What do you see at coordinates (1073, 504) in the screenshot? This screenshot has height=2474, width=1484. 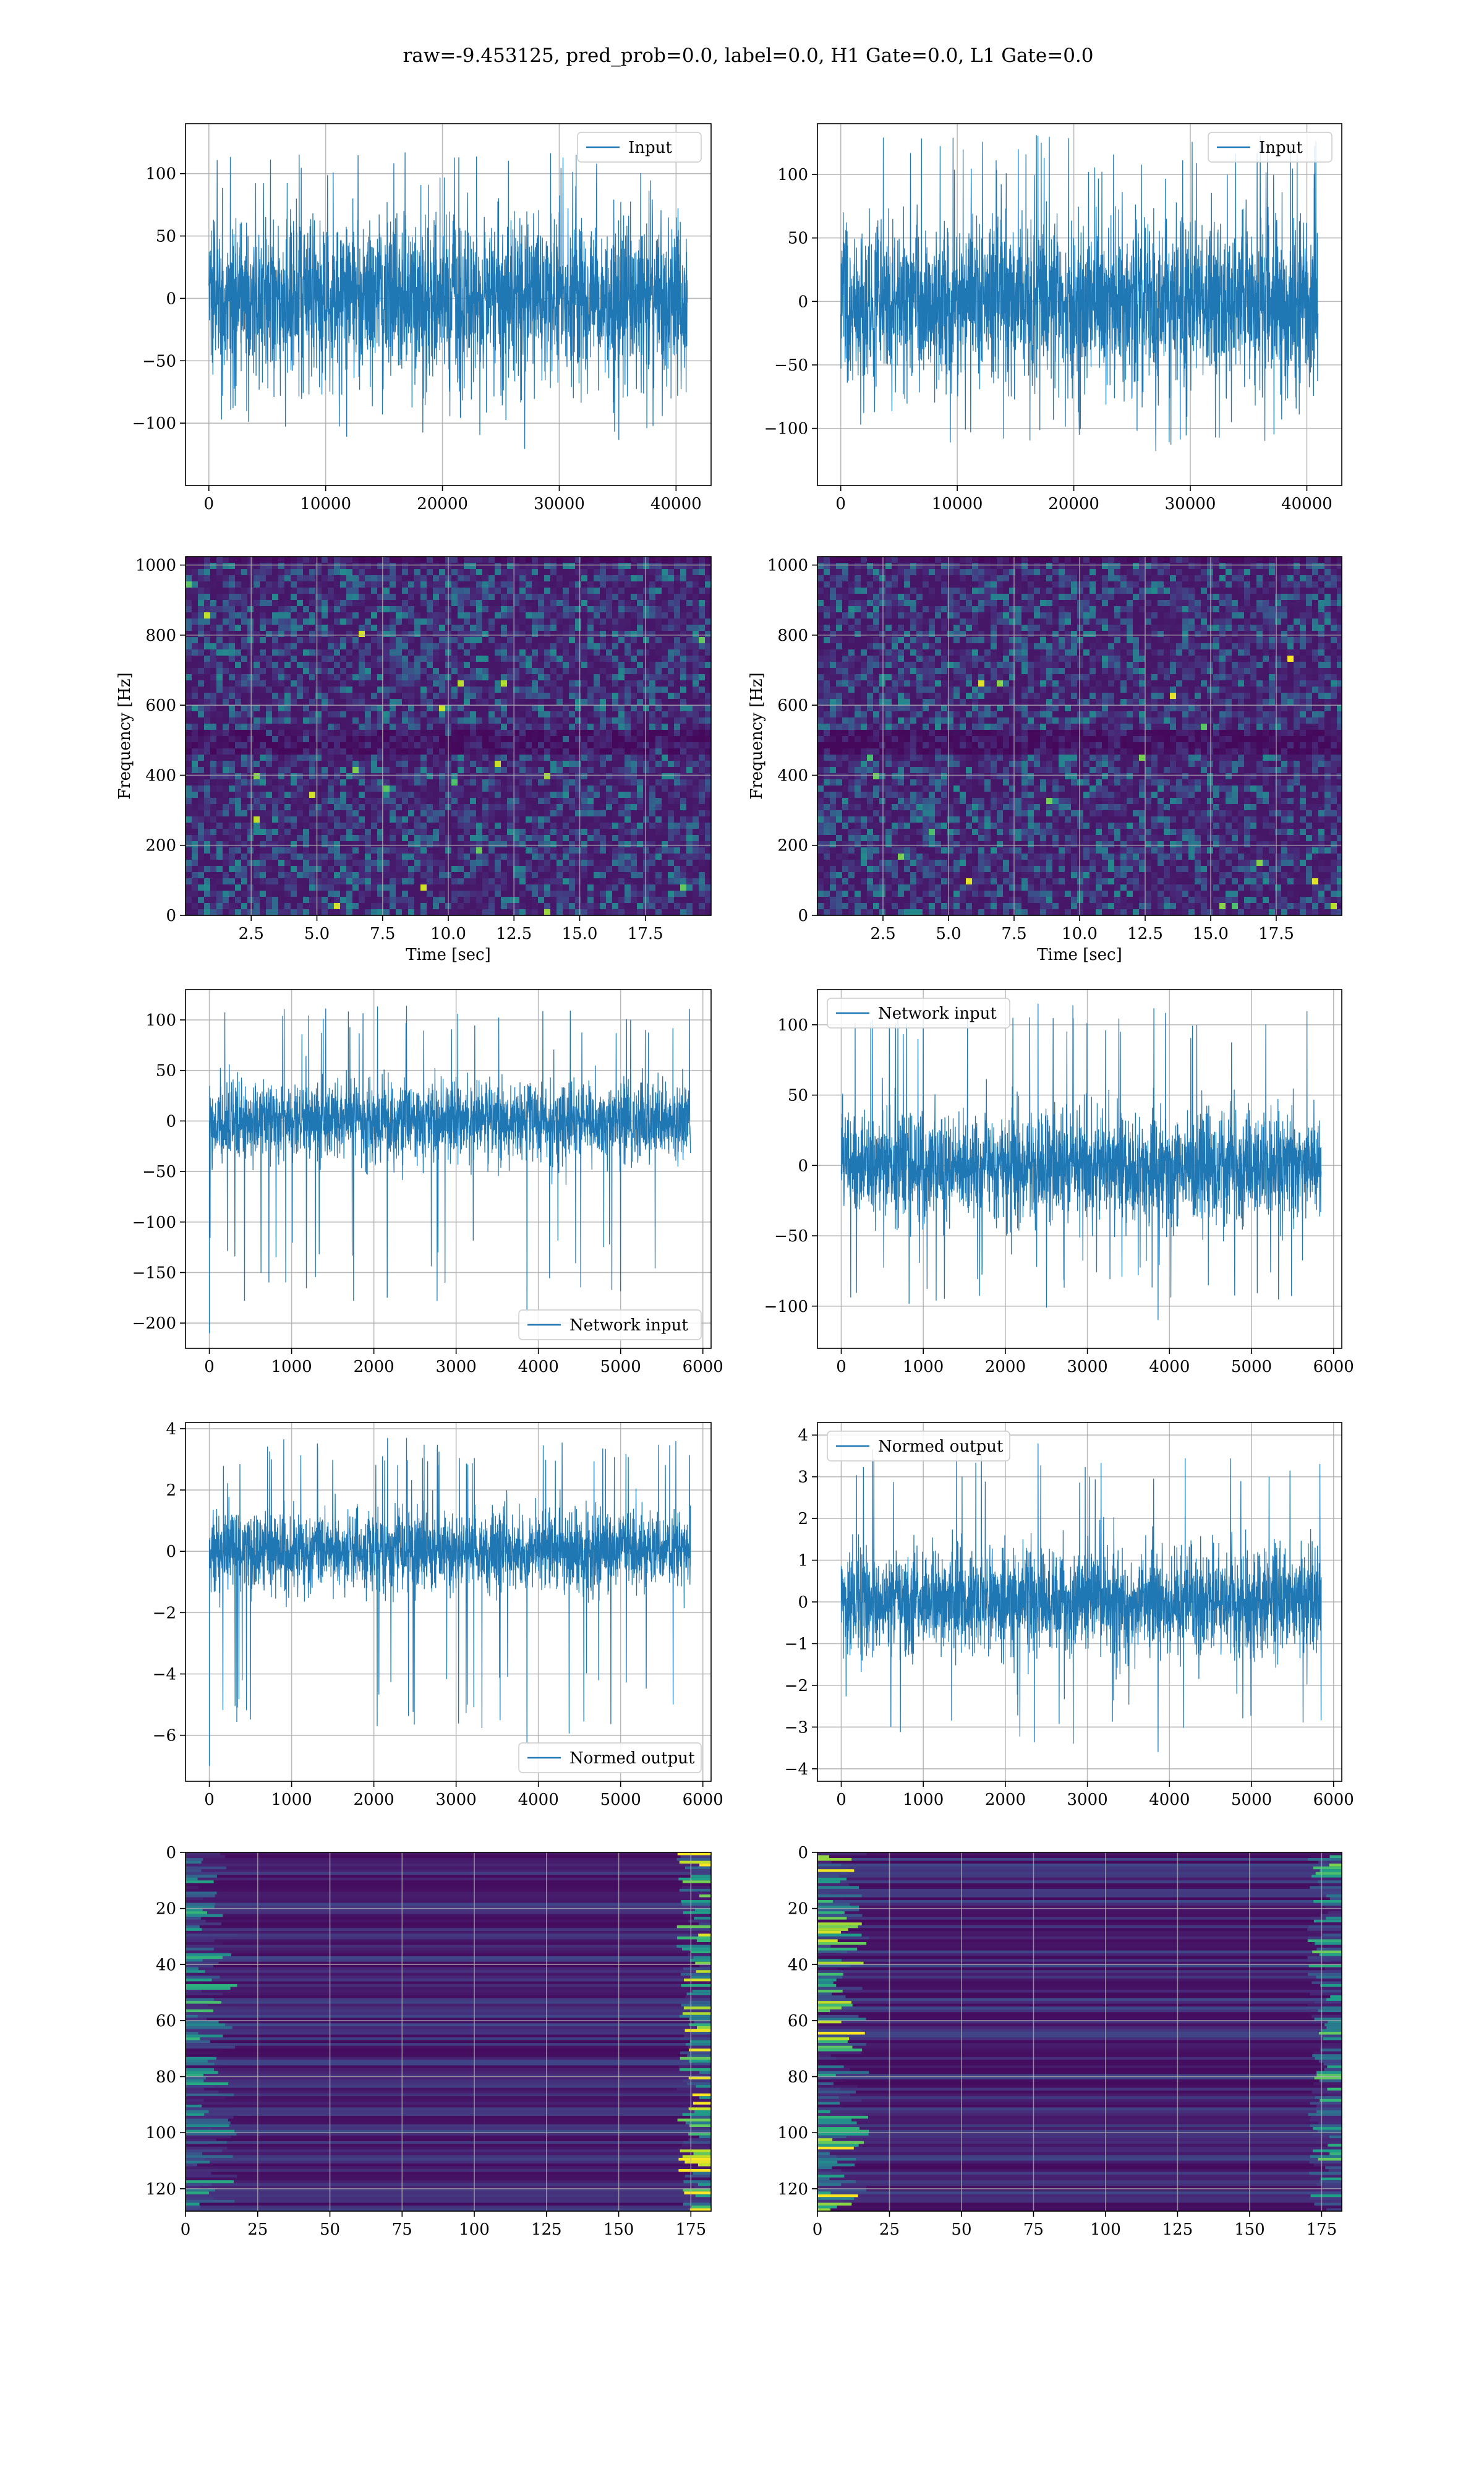 I see `x-tick-label: 20000` at bounding box center [1073, 504].